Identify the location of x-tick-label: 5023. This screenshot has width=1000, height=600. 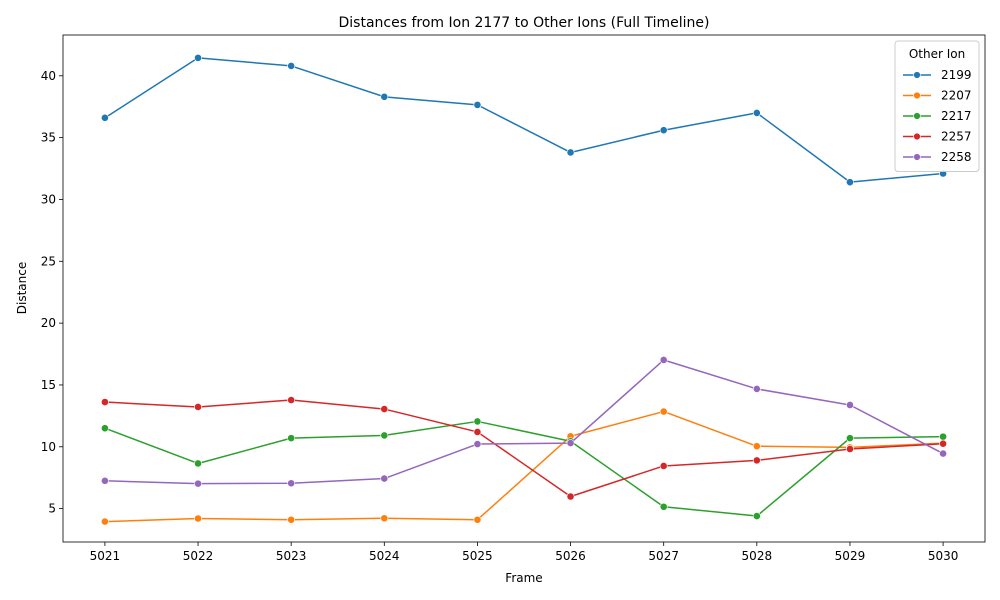
(291, 556).